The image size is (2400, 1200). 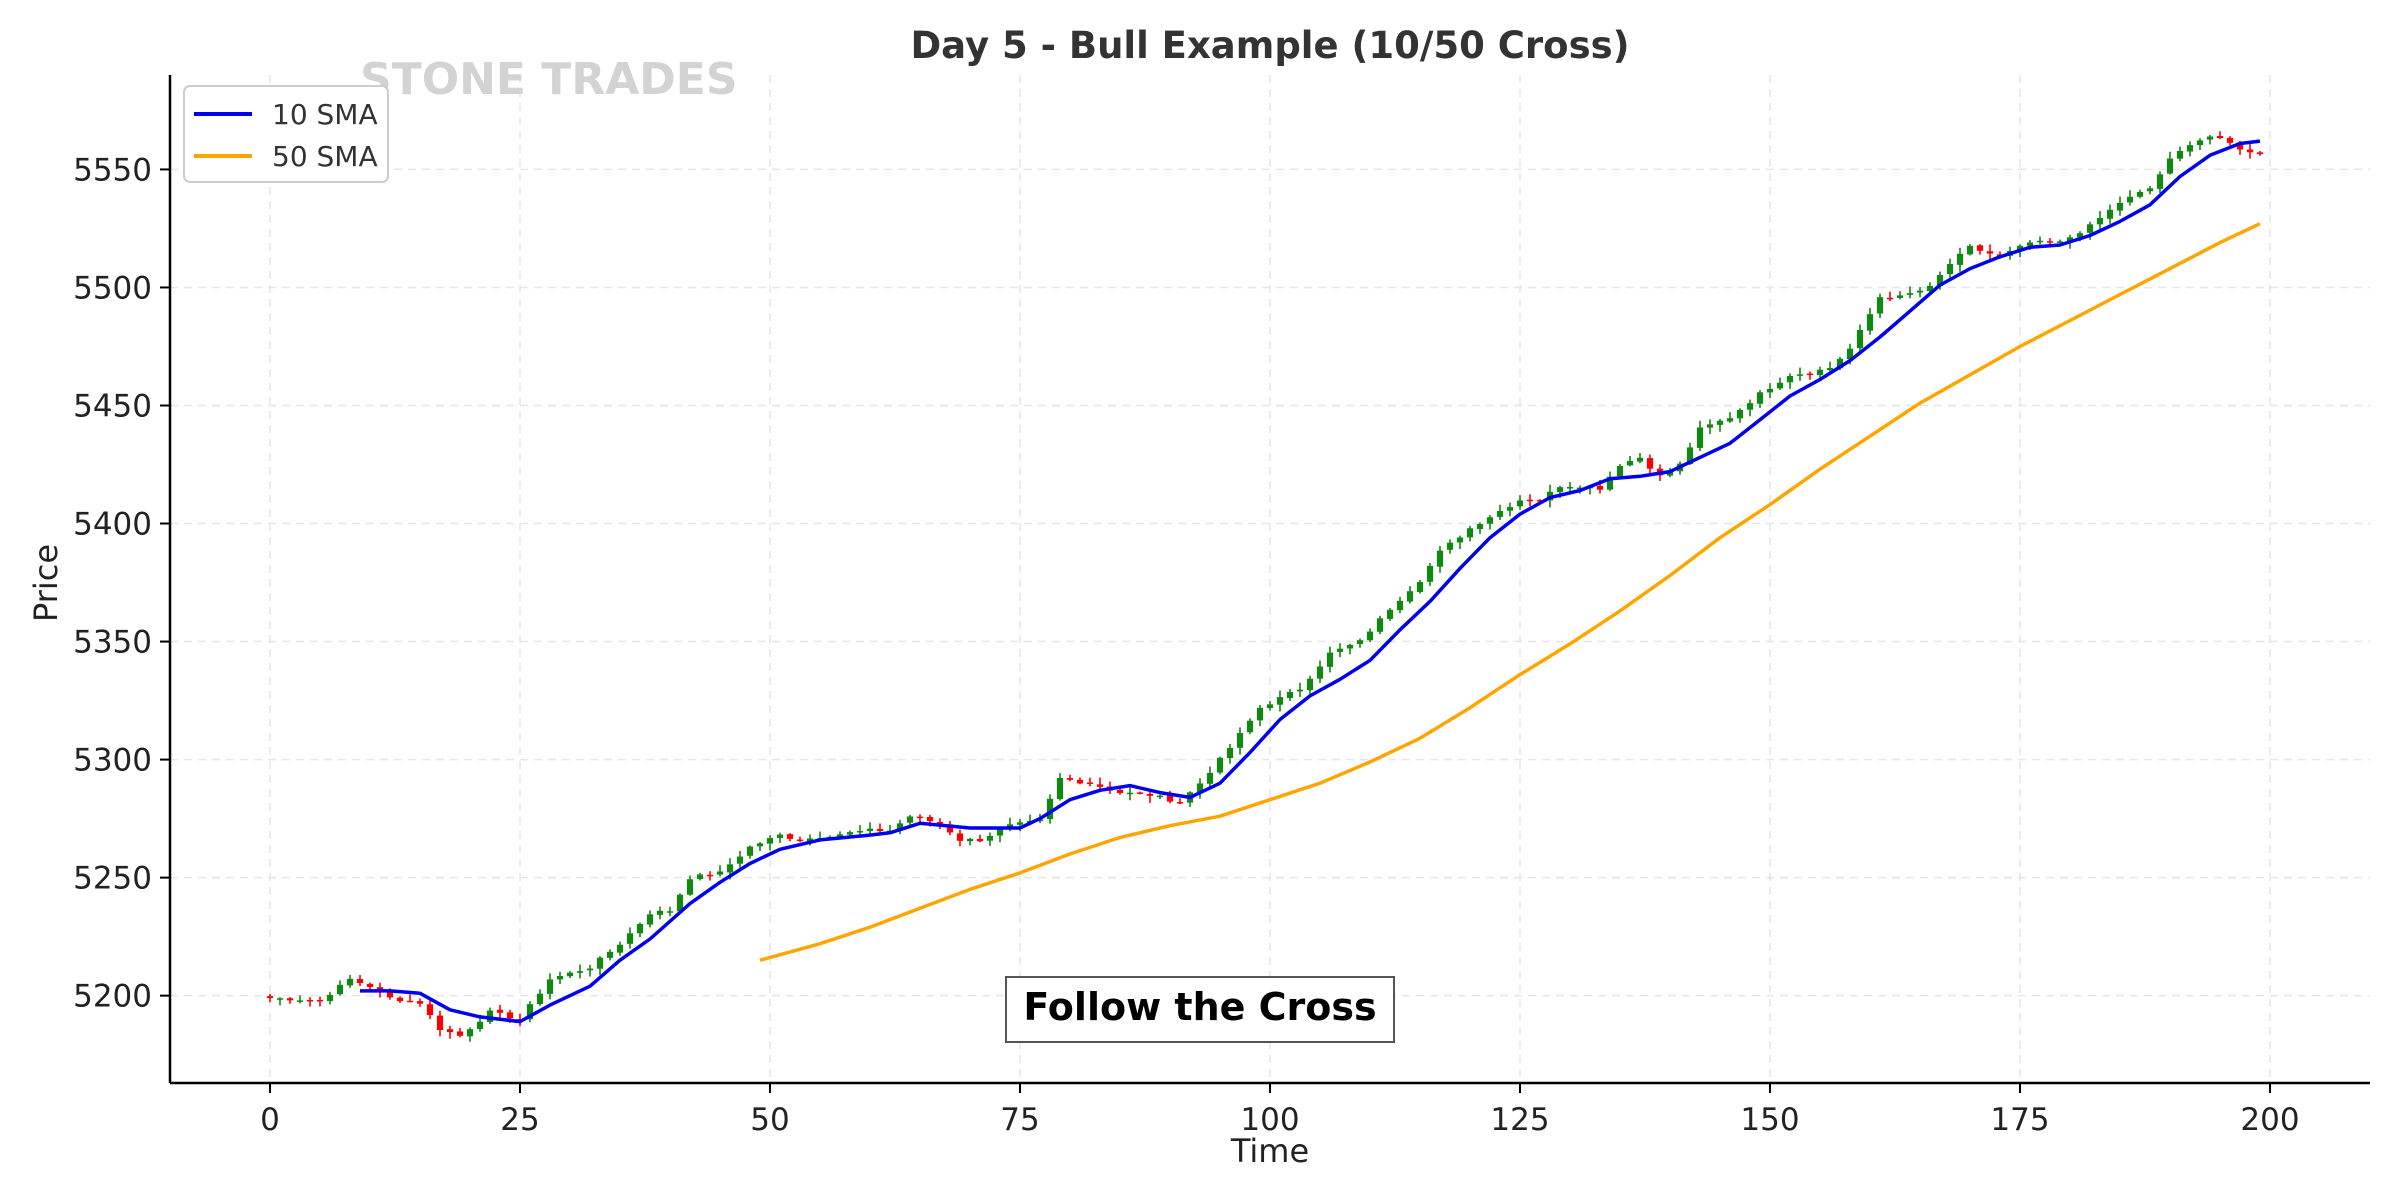 I want to click on y-tick-label-5250: 5250, so click(x=112, y=879).